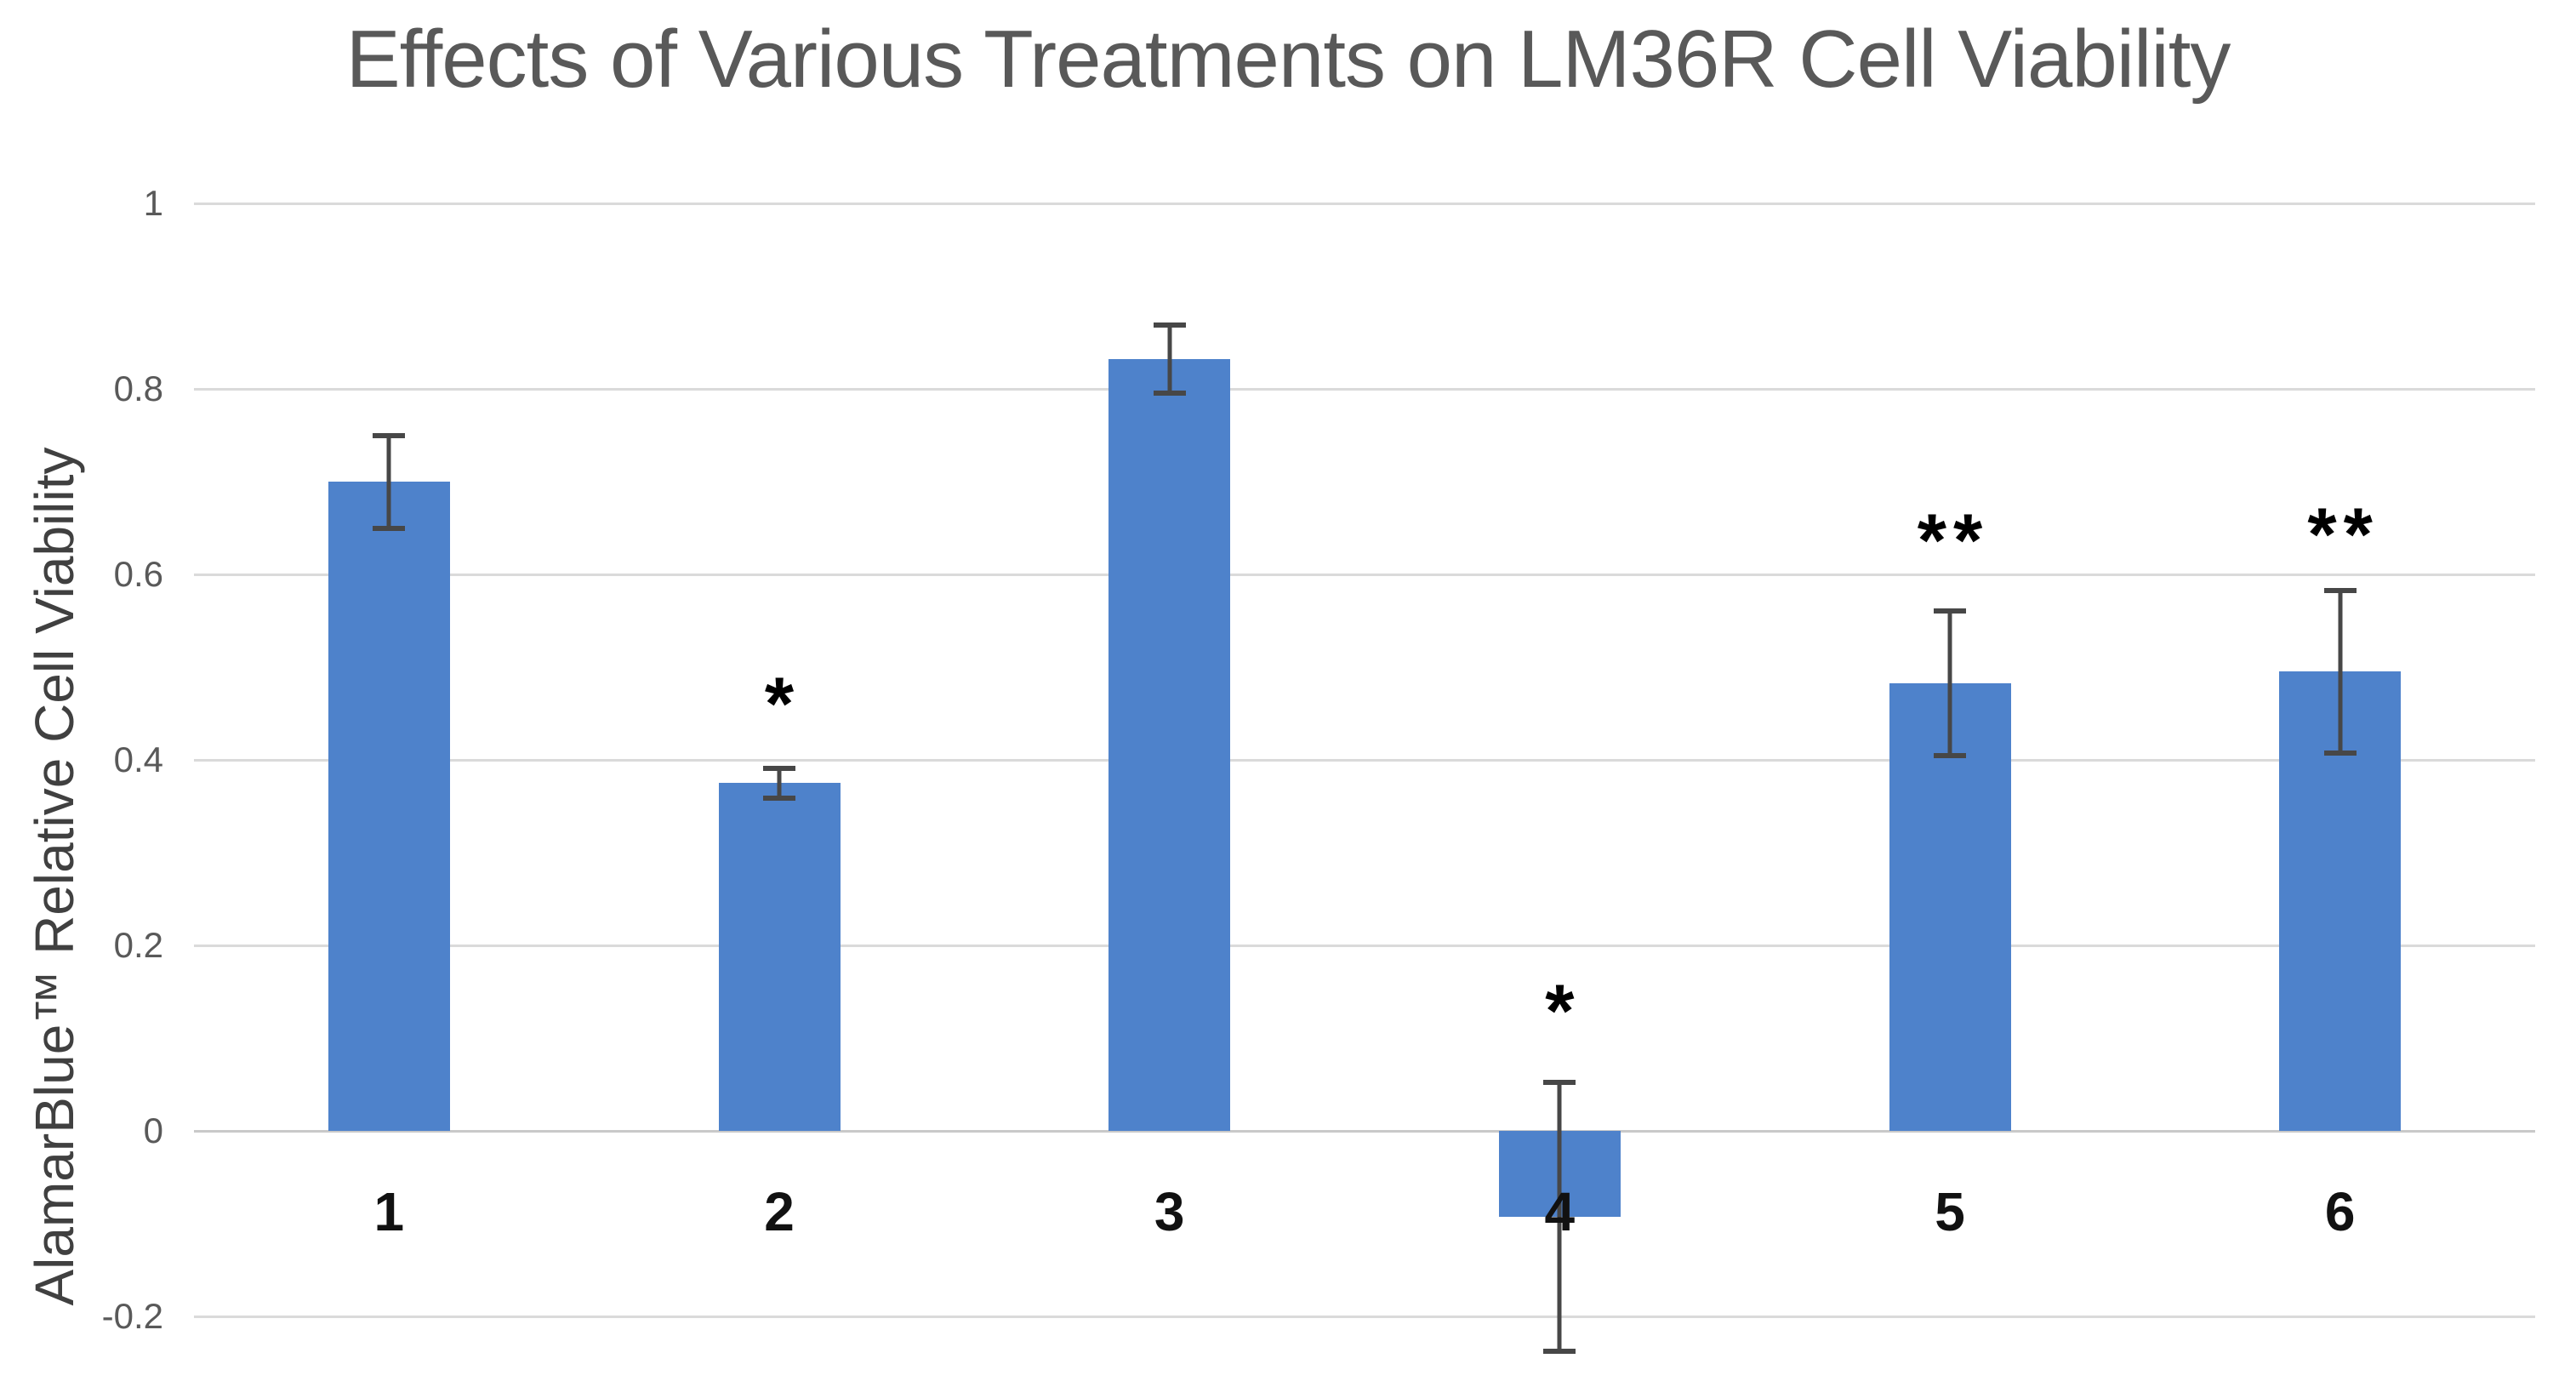 Image resolution: width=2576 pixels, height=1387 pixels. Describe the element at coordinates (132, 1316) in the screenshot. I see `y-tick-label: -0.2` at that location.